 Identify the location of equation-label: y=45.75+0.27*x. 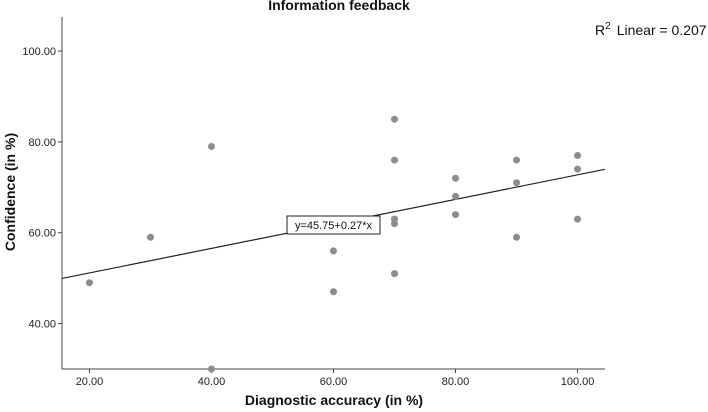
(334, 226).